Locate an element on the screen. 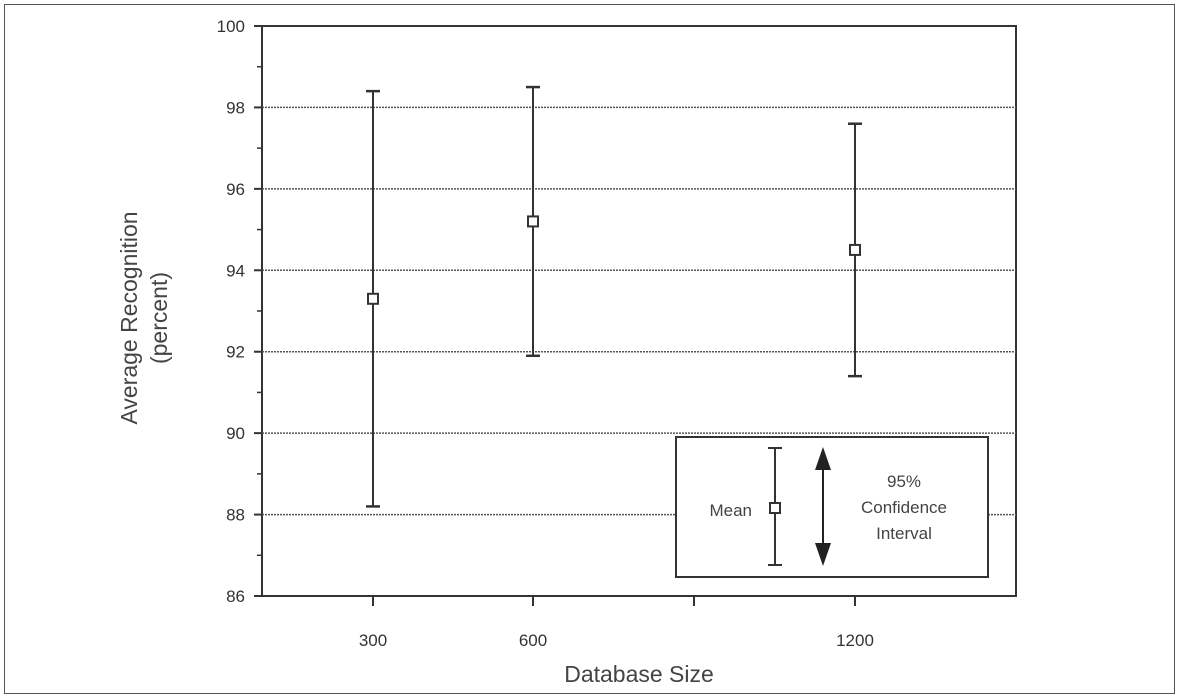 The image size is (1181, 700). x-axis-title: Database Size is located at coordinates (639, 674).